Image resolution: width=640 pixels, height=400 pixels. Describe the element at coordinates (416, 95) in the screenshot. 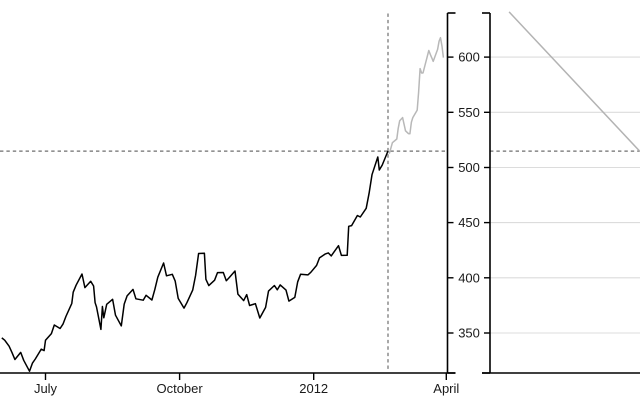

I see `price-line-future` at that location.